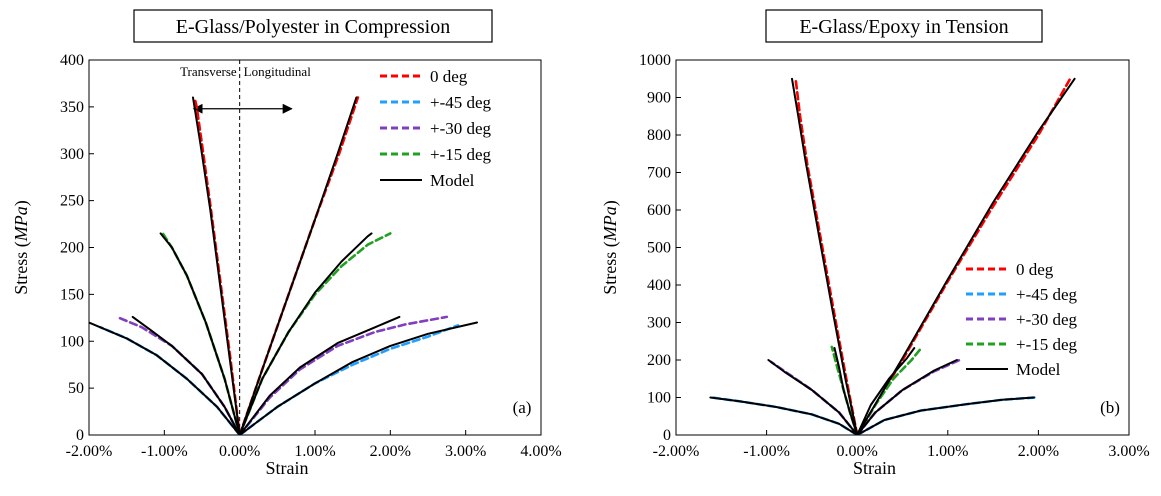  What do you see at coordinates (540, 451) in the screenshot?
I see `x-tick-label: 4.00%` at bounding box center [540, 451].